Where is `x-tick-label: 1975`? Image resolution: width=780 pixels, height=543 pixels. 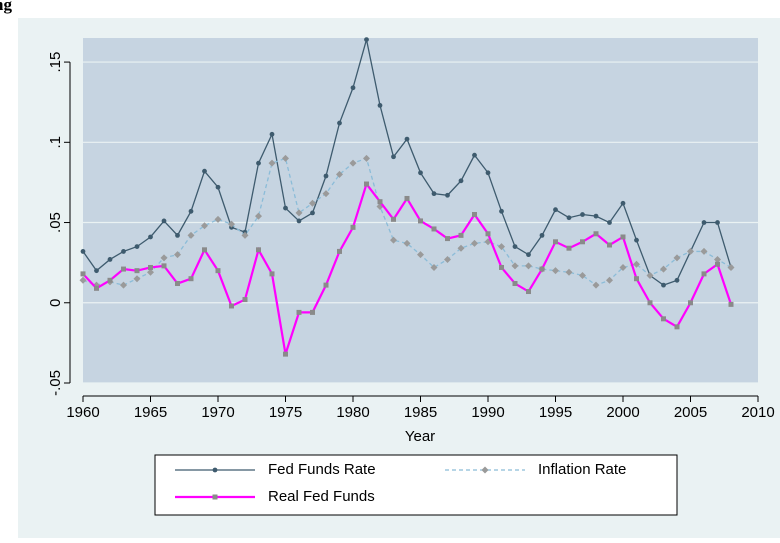
x-tick-label: 1975 is located at coordinates (285, 412).